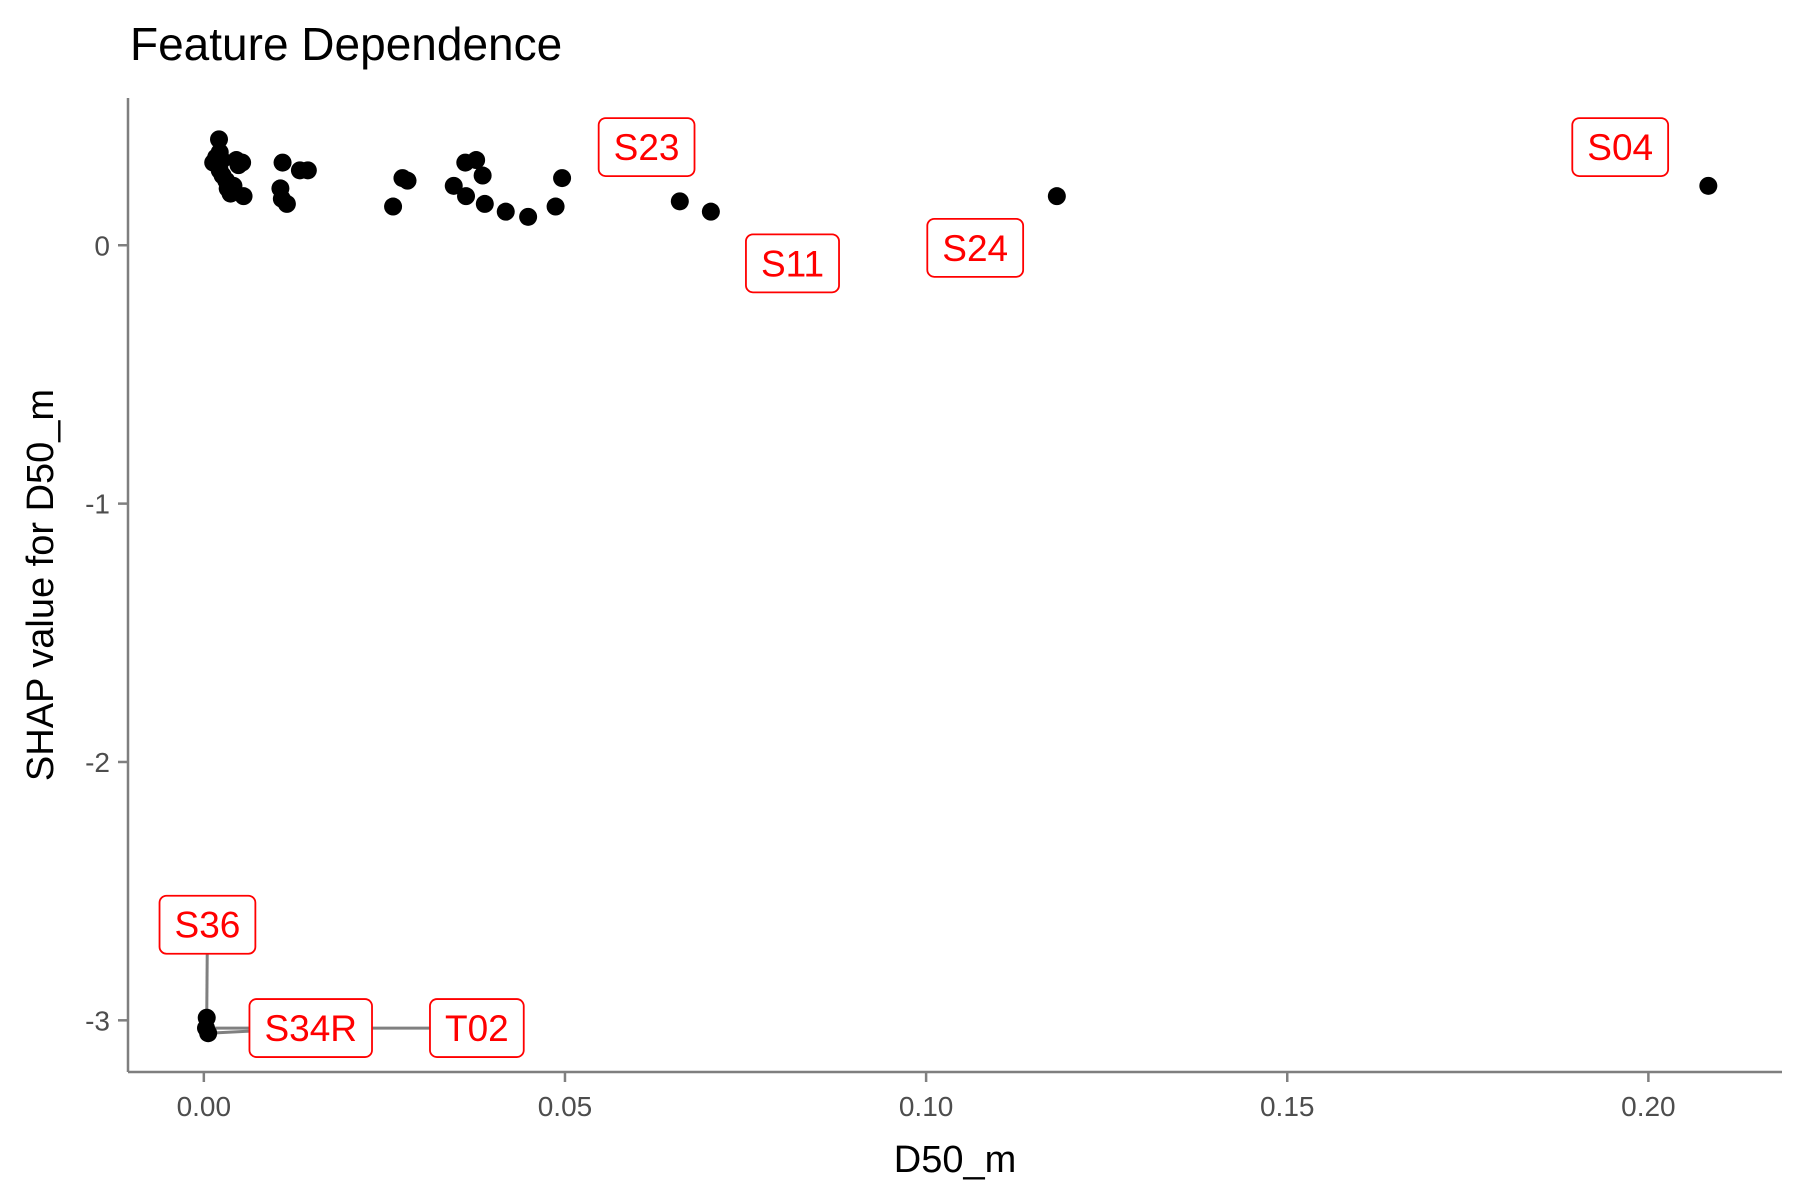 Image resolution: width=1800 pixels, height=1200 pixels. I want to click on x-tick-label: 0.05, so click(565, 1106).